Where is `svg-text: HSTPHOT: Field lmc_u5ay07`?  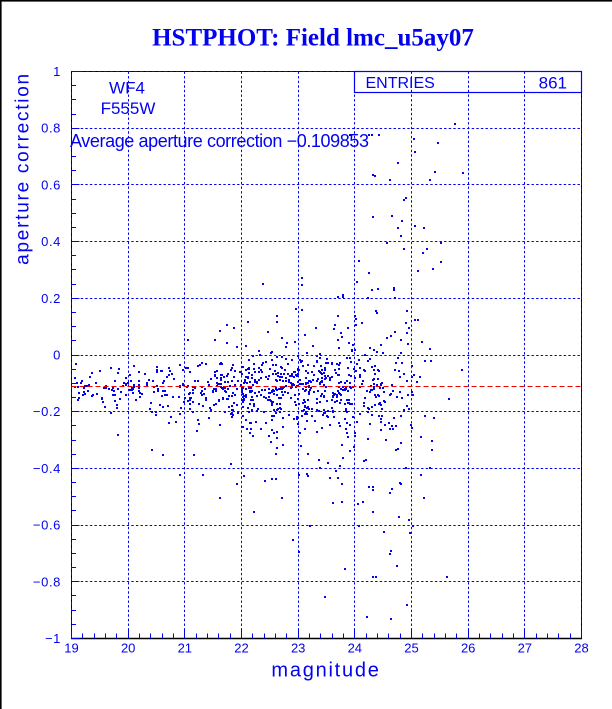
svg-text: HSTPHOT: Field lmc_u5ay07 is located at coordinates (313, 38).